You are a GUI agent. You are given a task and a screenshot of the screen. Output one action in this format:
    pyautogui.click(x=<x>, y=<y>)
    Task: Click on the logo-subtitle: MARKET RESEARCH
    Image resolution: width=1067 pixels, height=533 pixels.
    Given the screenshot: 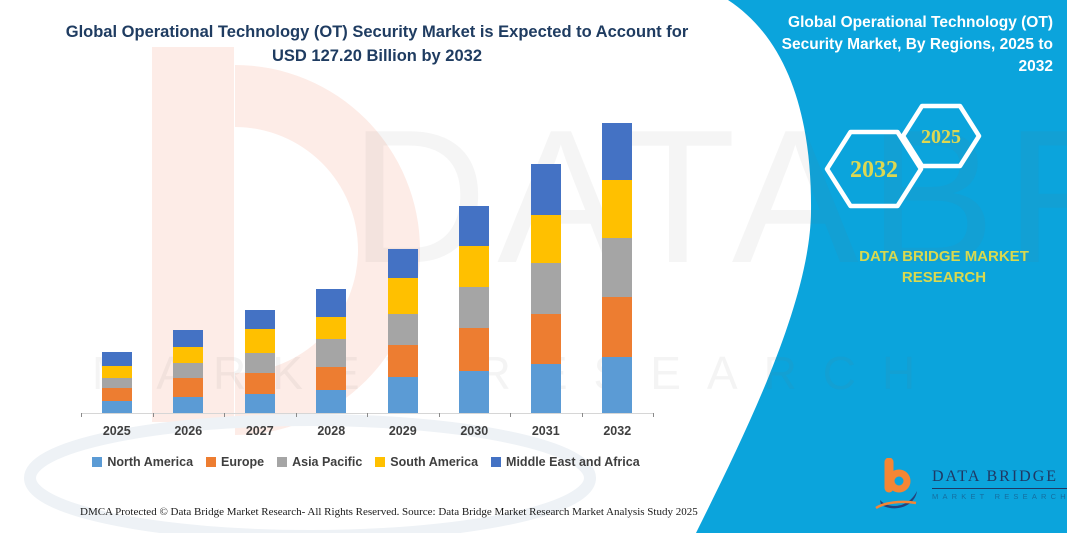 What is the action you would take?
    pyautogui.click(x=999, y=496)
    